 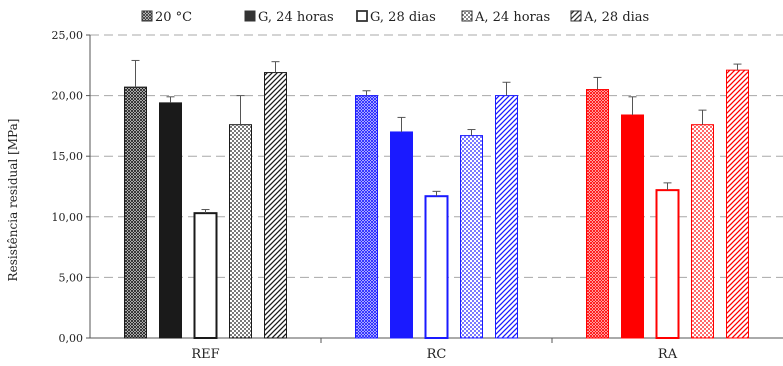 What do you see at coordinates (71, 338) in the screenshot?
I see `y-tick-label: 0,00` at bounding box center [71, 338].